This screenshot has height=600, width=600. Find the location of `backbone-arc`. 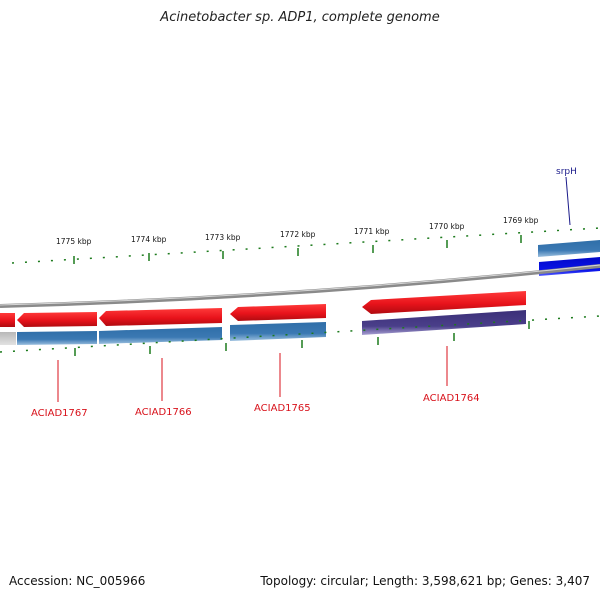

backbone-arc is located at coordinates (300, 286).